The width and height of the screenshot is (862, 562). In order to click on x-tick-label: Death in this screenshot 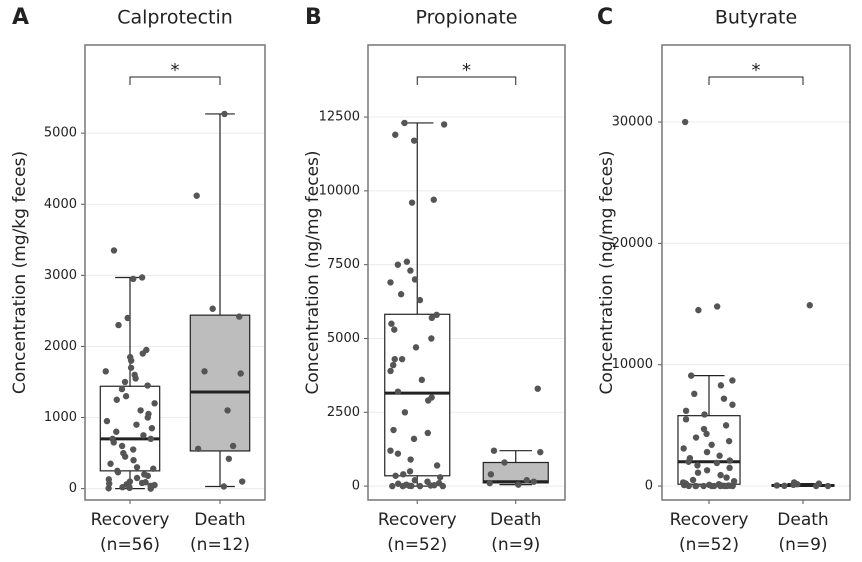, I will do `click(802, 520)`.